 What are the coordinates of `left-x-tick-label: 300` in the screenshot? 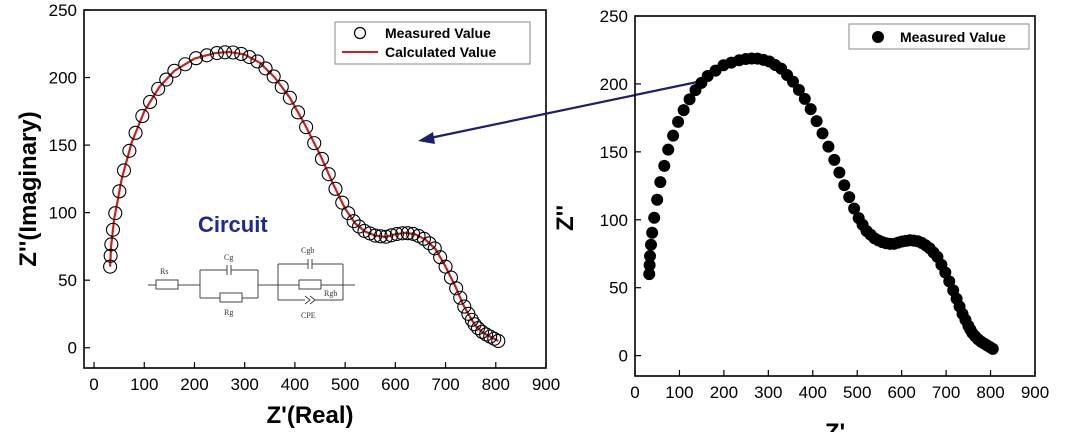 It's located at (245, 384).